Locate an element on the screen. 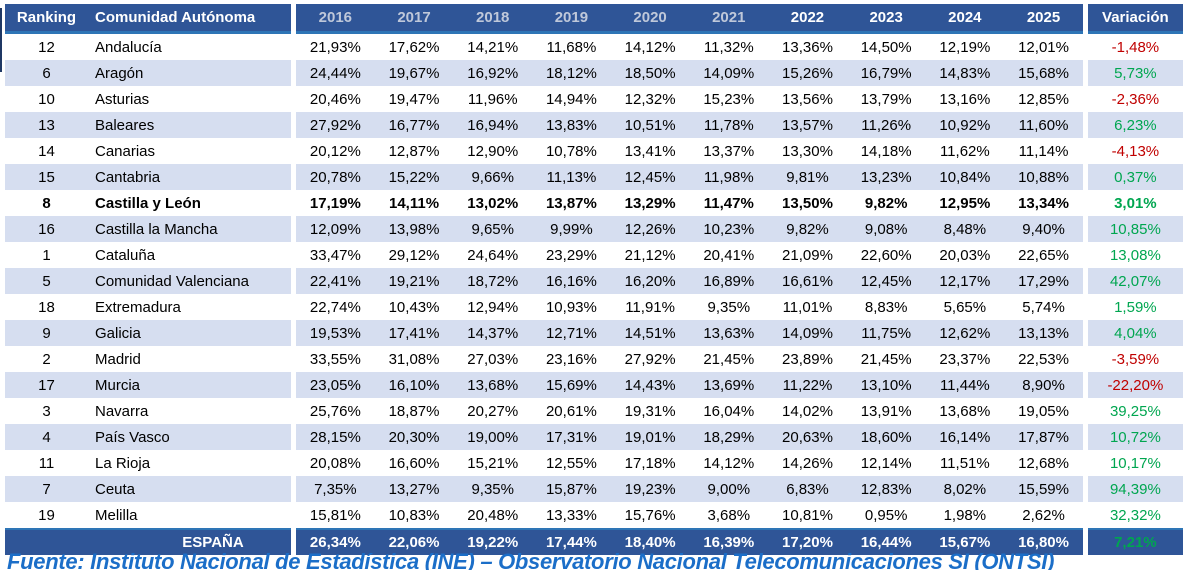 This screenshot has width=1186, height=570. ranking-cell: 5 is located at coordinates (46, 281).